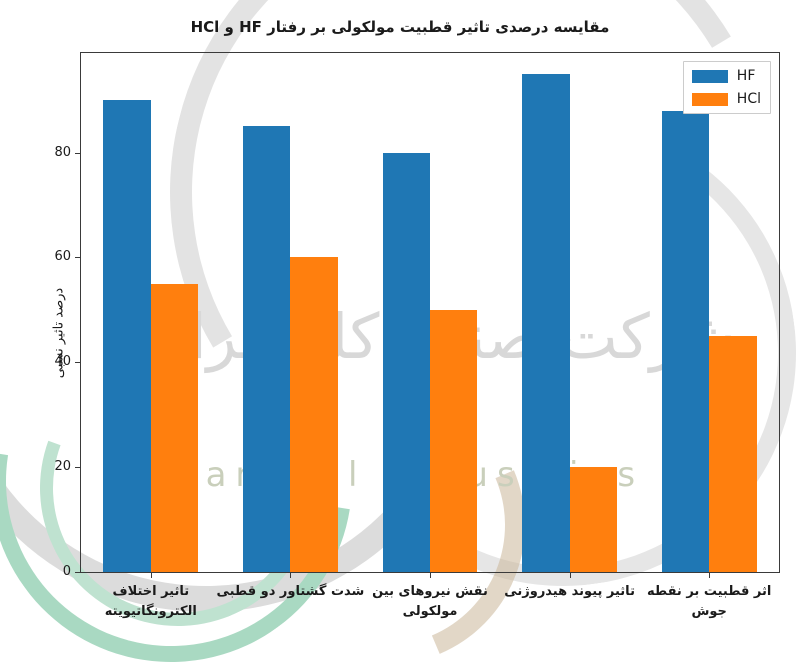 This screenshot has width=800, height=666. I want to click on x-tick-label-2: نقش نیروهای بین مولکولی, so click(430, 602).